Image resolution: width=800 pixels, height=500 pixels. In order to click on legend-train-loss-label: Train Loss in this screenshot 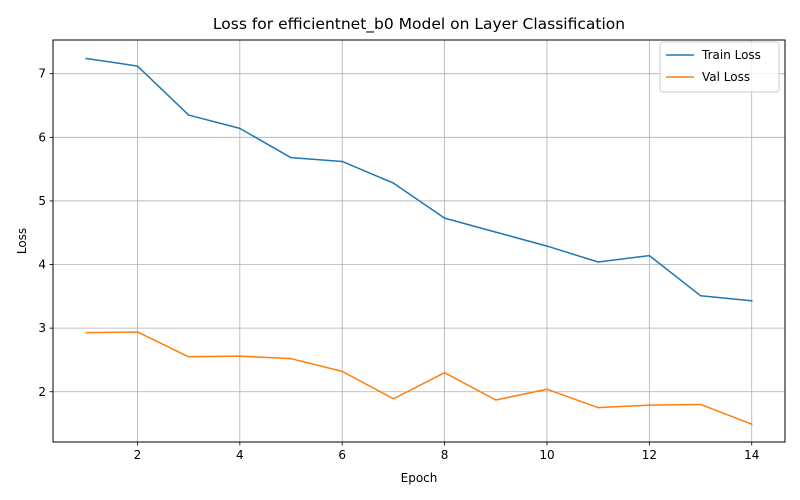, I will do `click(731, 55)`.